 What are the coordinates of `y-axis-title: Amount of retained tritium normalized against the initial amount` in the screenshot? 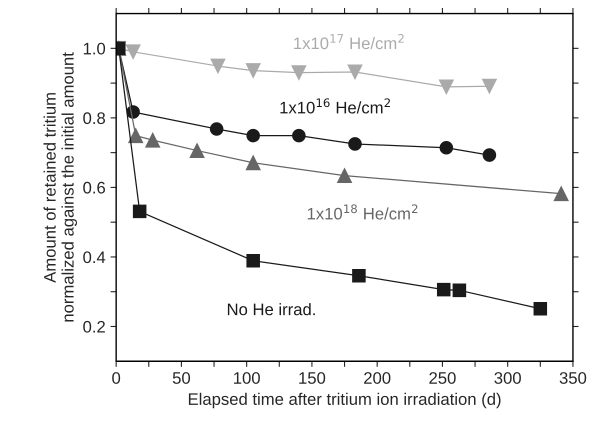 It's located at (61, 187).